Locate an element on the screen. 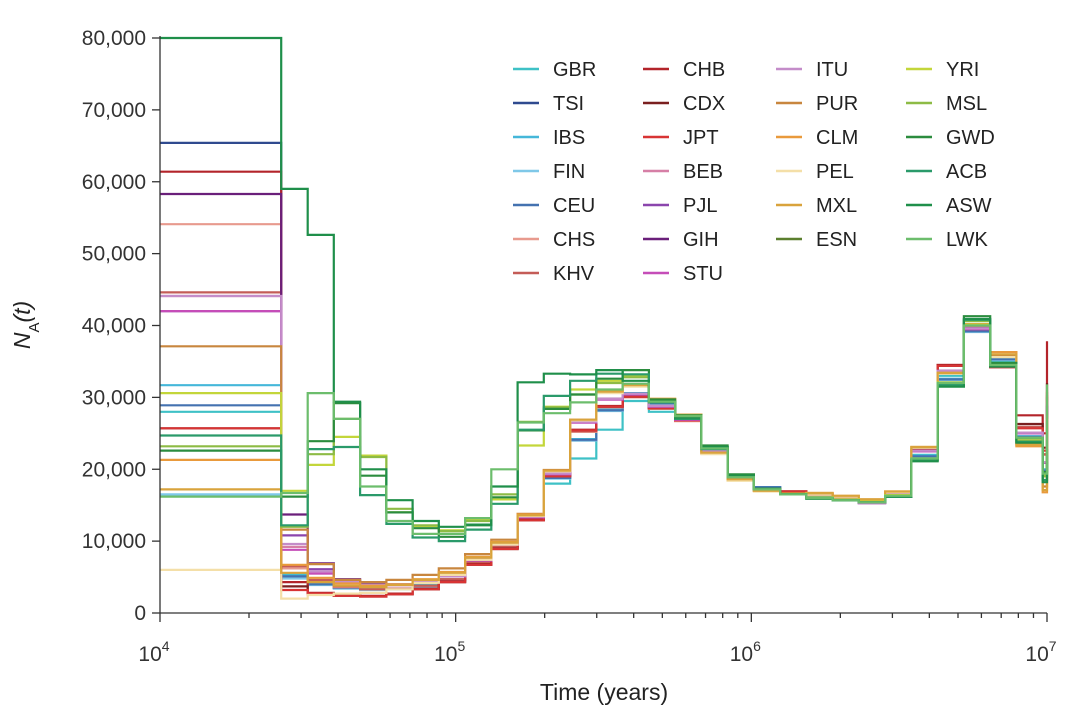 This screenshot has height=715, width=1078. y-axis-title-sub: A is located at coordinates (34, 328).